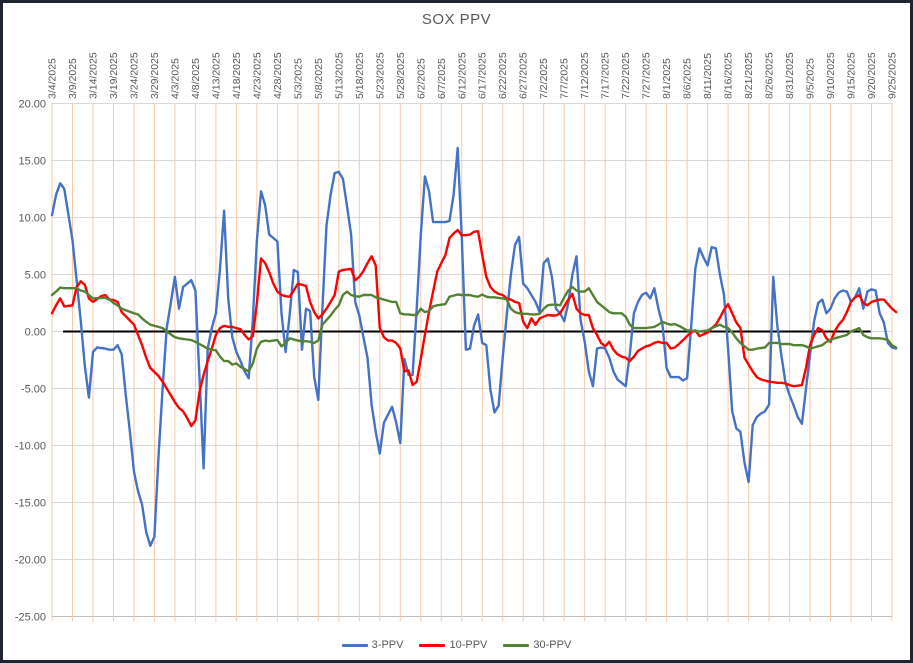  What do you see at coordinates (73, 78) in the screenshot?
I see `x-tick-label: 3/9/2025` at bounding box center [73, 78].